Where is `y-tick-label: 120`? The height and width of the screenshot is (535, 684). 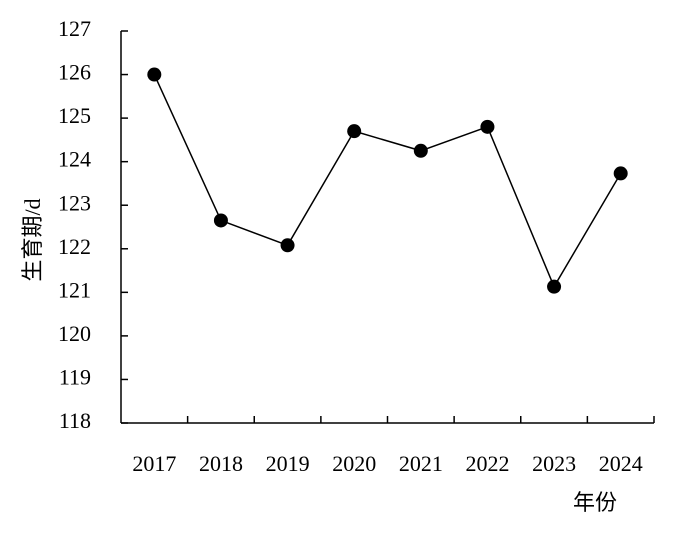 y-tick-label: 120 is located at coordinates (74, 333).